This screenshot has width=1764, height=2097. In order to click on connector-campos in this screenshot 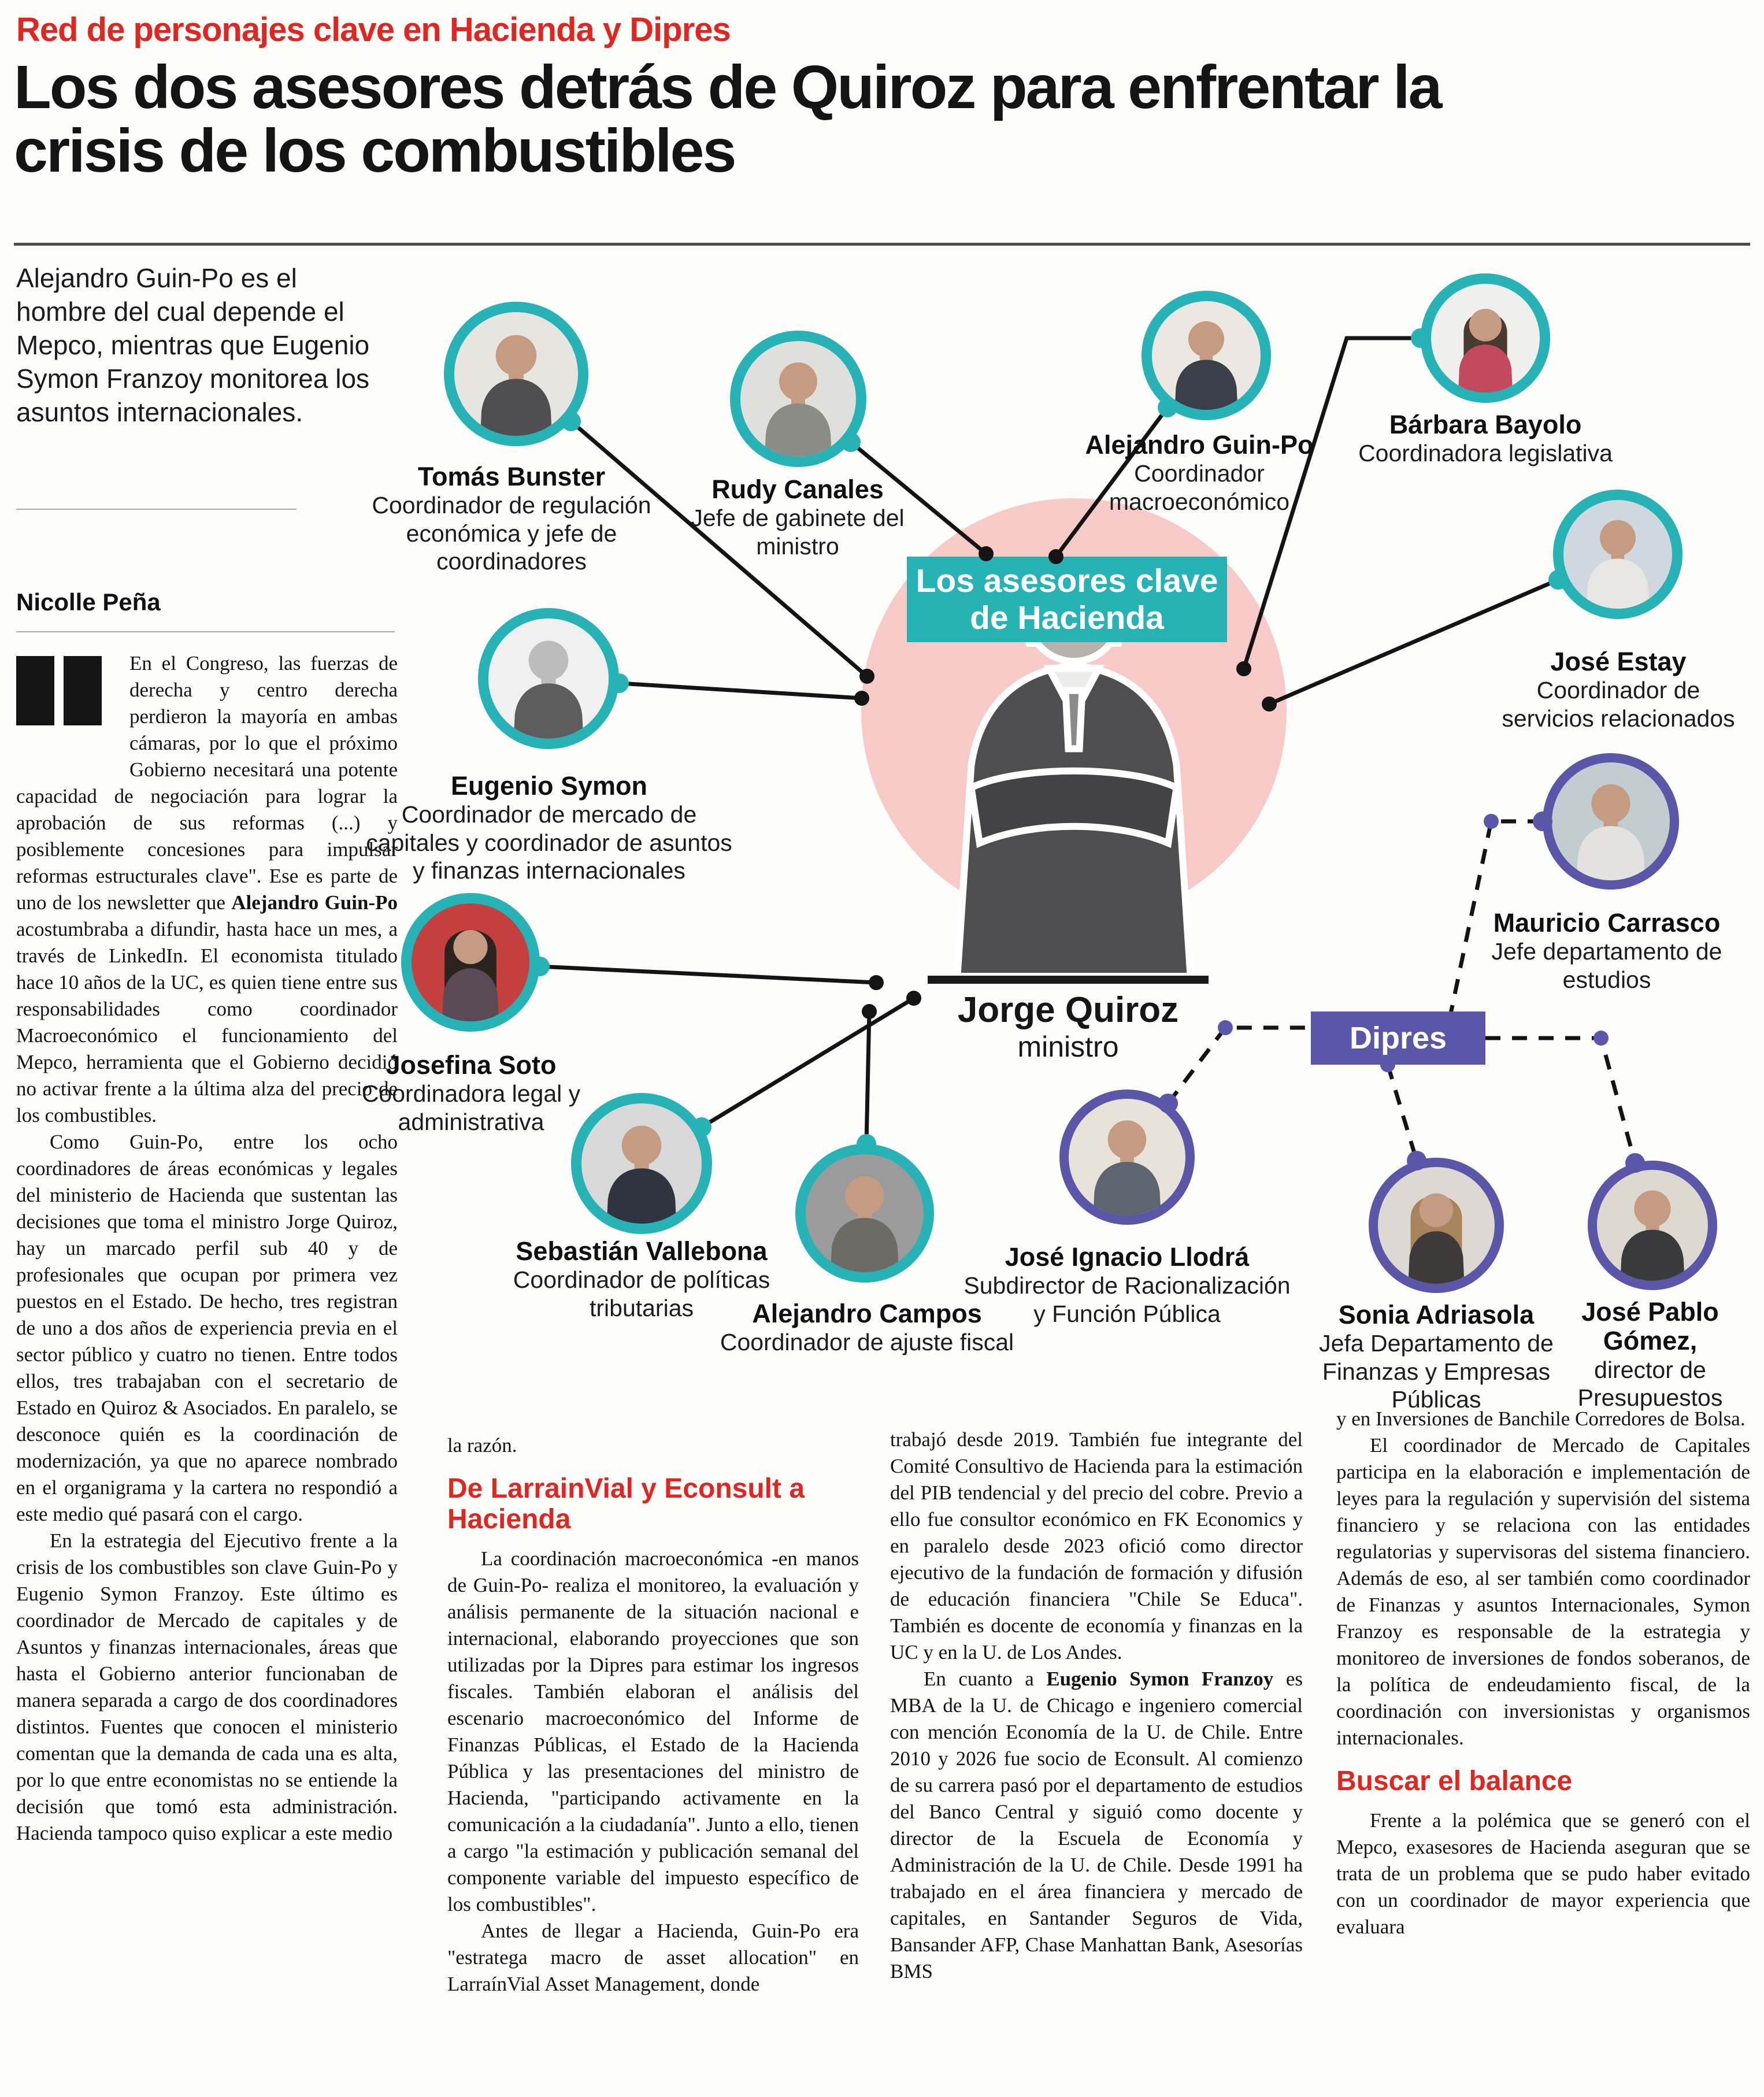, I will do `click(868, 1078)`.